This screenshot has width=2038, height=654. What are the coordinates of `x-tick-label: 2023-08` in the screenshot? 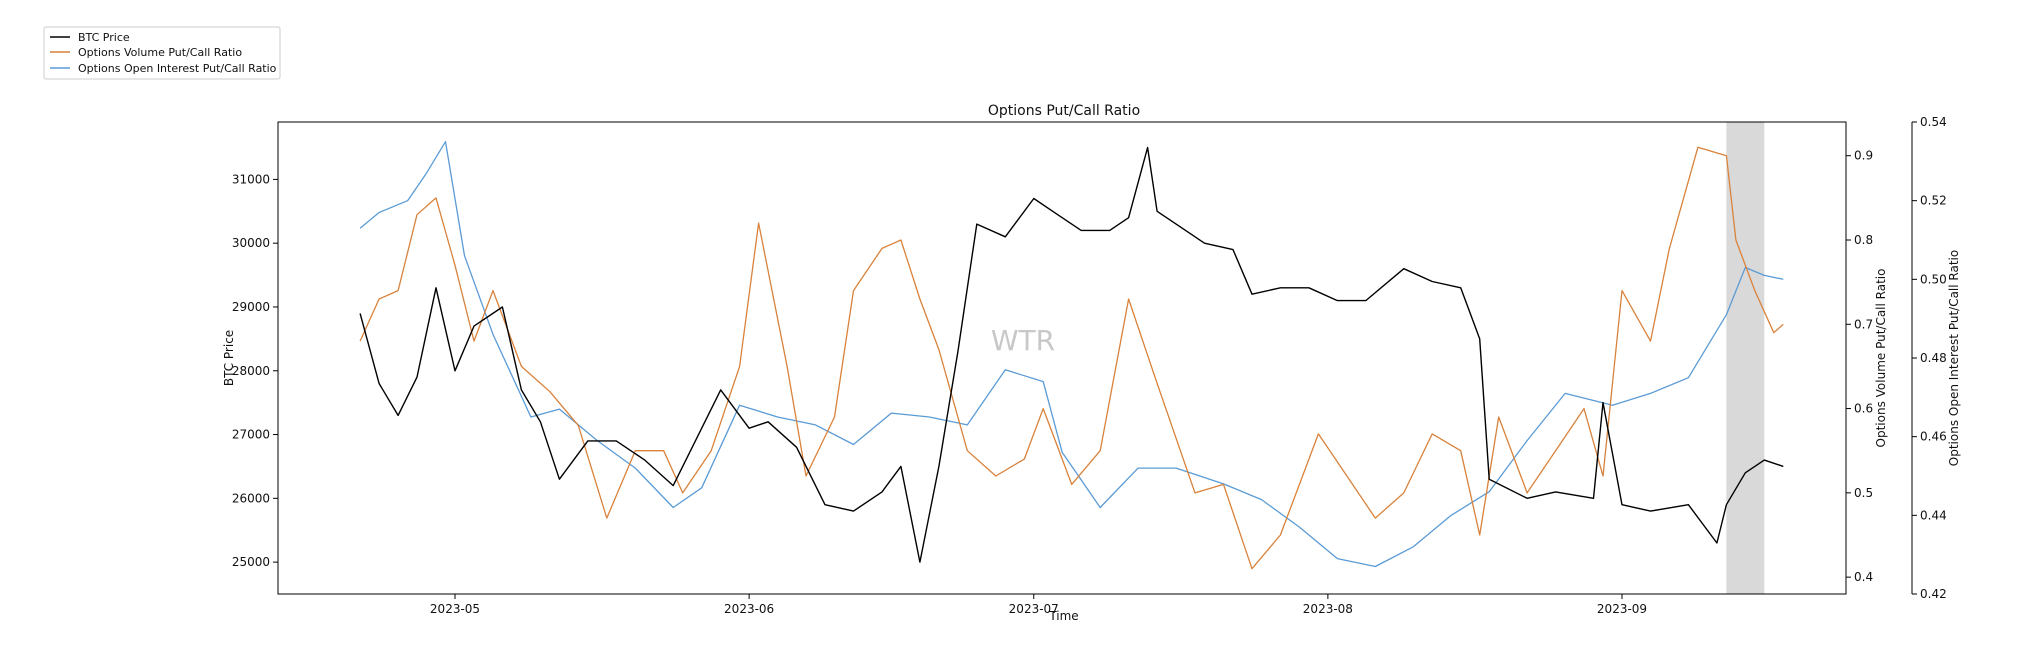 It's located at (1328, 609).